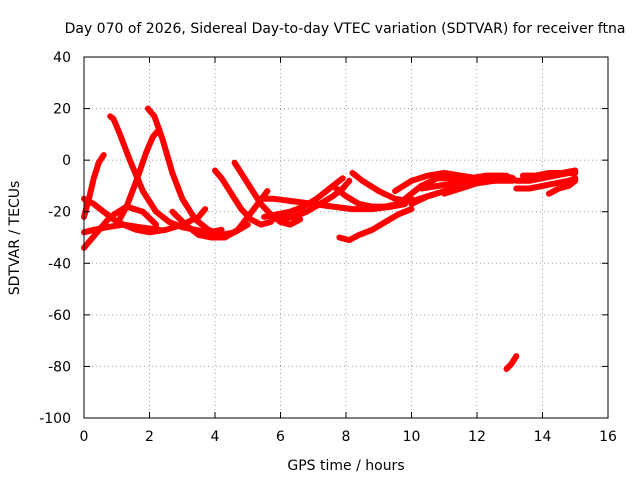  What do you see at coordinates (608, 437) in the screenshot?
I see `x-tick-label: 16` at bounding box center [608, 437].